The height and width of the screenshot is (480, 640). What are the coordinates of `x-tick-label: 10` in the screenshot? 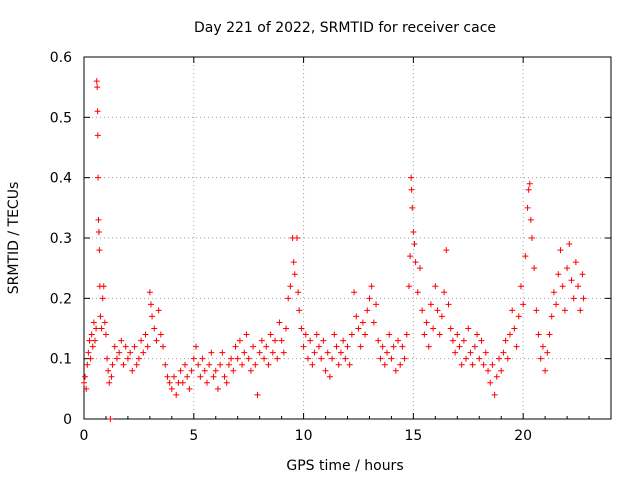 It's located at (304, 436).